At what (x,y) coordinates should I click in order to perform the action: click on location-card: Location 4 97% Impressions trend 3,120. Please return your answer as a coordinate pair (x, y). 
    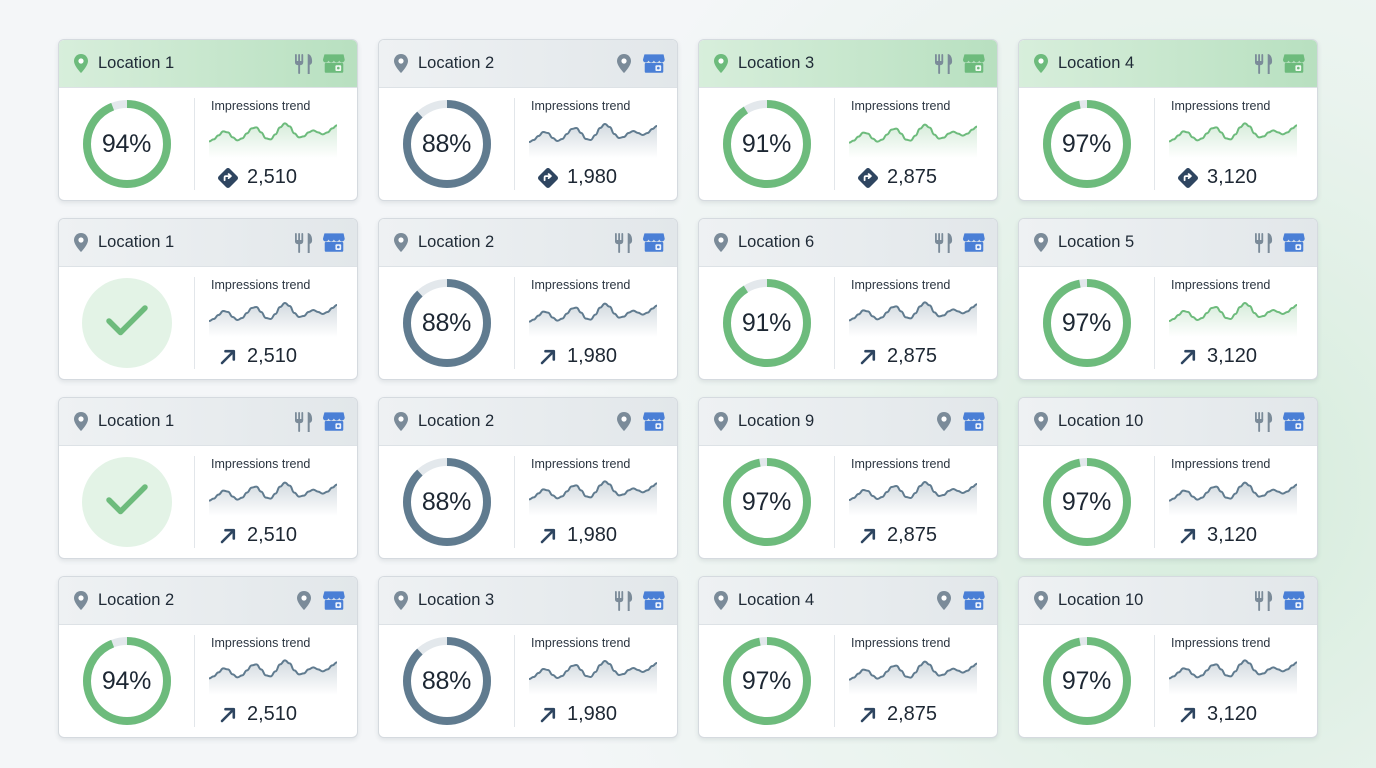
    Looking at the image, I should click on (1168, 120).